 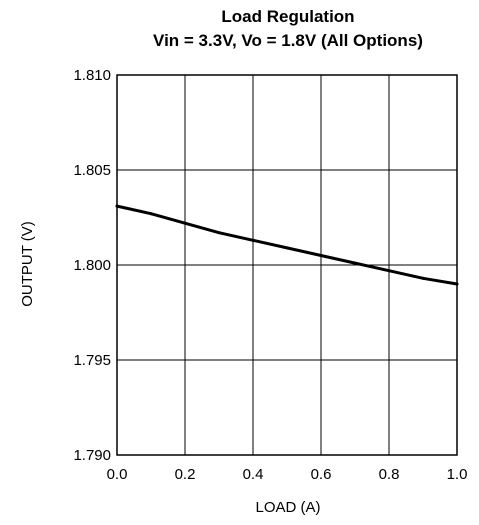 What do you see at coordinates (27, 264) in the screenshot?
I see `y-axis-label: OUTPUT (V)` at bounding box center [27, 264].